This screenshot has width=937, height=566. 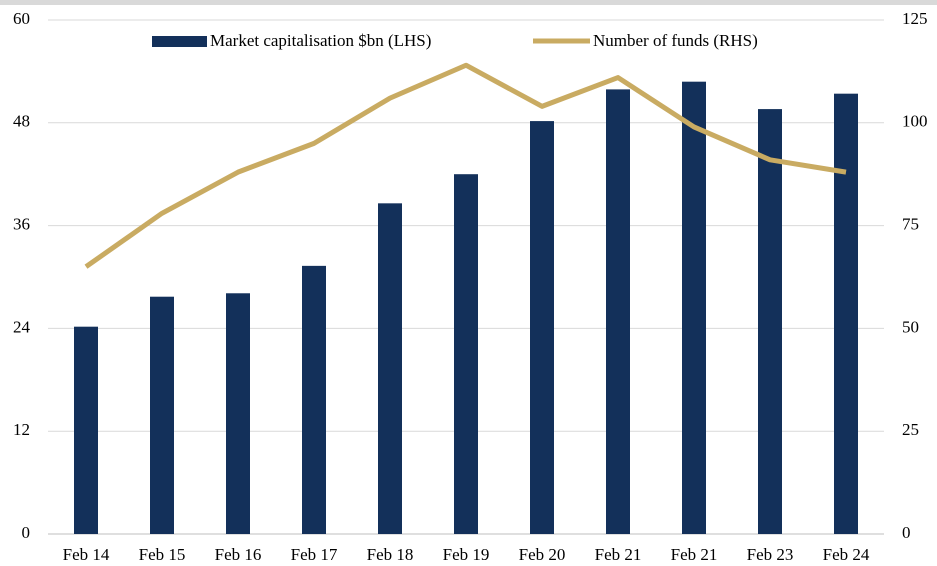 What do you see at coordinates (846, 554) in the screenshot?
I see `x-tick-label: Feb 24` at bounding box center [846, 554].